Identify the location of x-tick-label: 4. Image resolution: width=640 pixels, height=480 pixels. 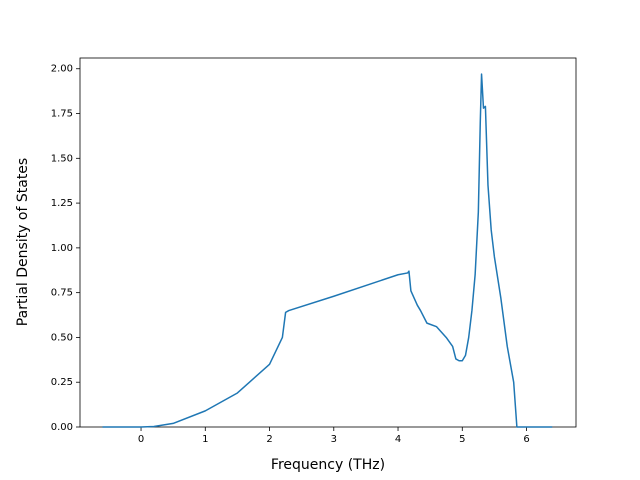
(398, 439).